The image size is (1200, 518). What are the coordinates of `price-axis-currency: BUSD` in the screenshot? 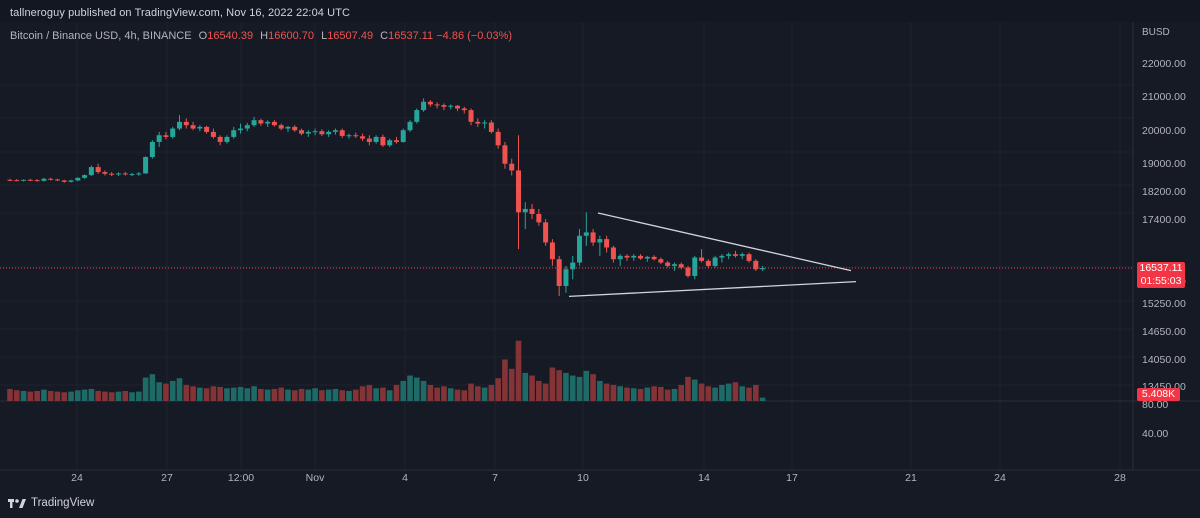 It's located at (1156, 32).